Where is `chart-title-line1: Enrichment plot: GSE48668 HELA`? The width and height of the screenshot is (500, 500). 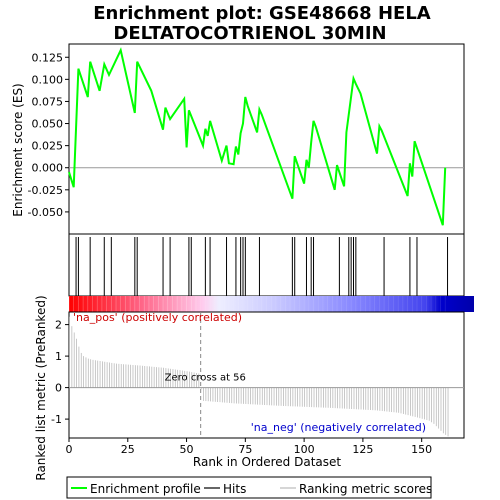
chart-title-line1: Enrichment plot: GSE48668 HELA is located at coordinates (262, 13).